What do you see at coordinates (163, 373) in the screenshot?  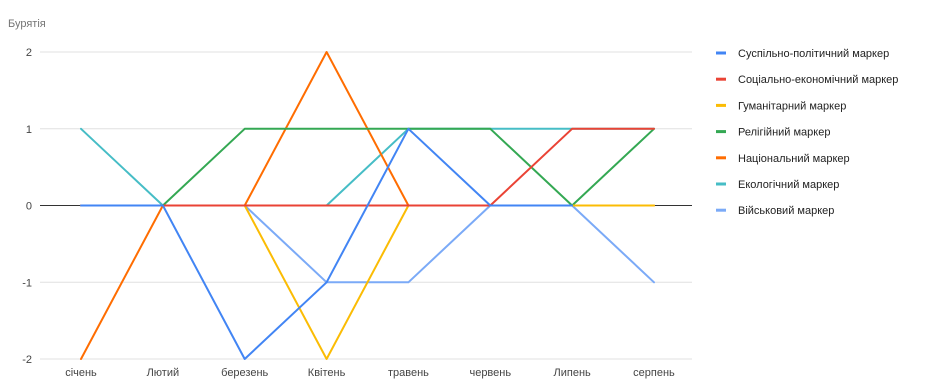 I see `x-tick-label: Лютий` at bounding box center [163, 373].